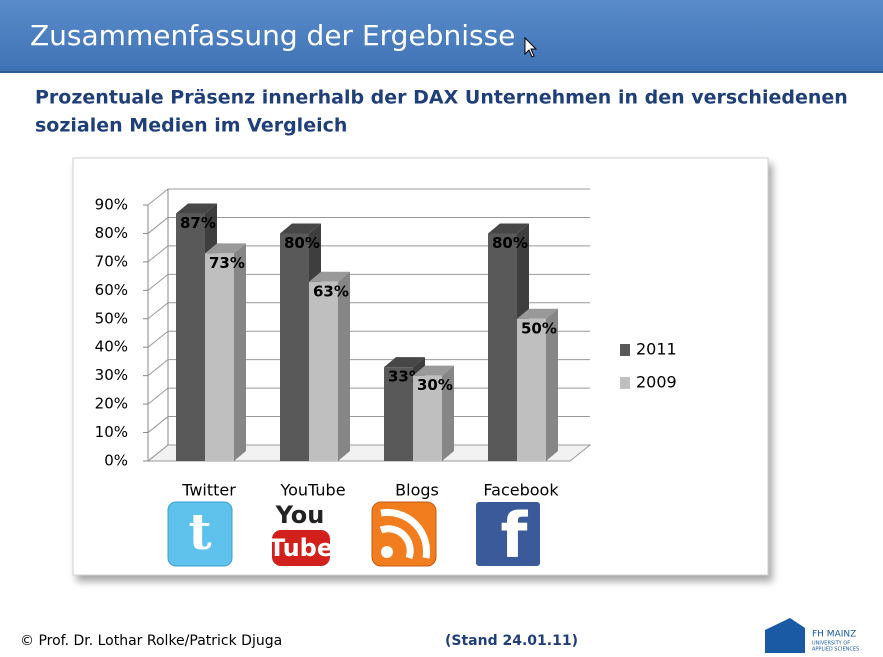  I want to click on logo-text: UNIVERSITY OF, so click(831, 644).